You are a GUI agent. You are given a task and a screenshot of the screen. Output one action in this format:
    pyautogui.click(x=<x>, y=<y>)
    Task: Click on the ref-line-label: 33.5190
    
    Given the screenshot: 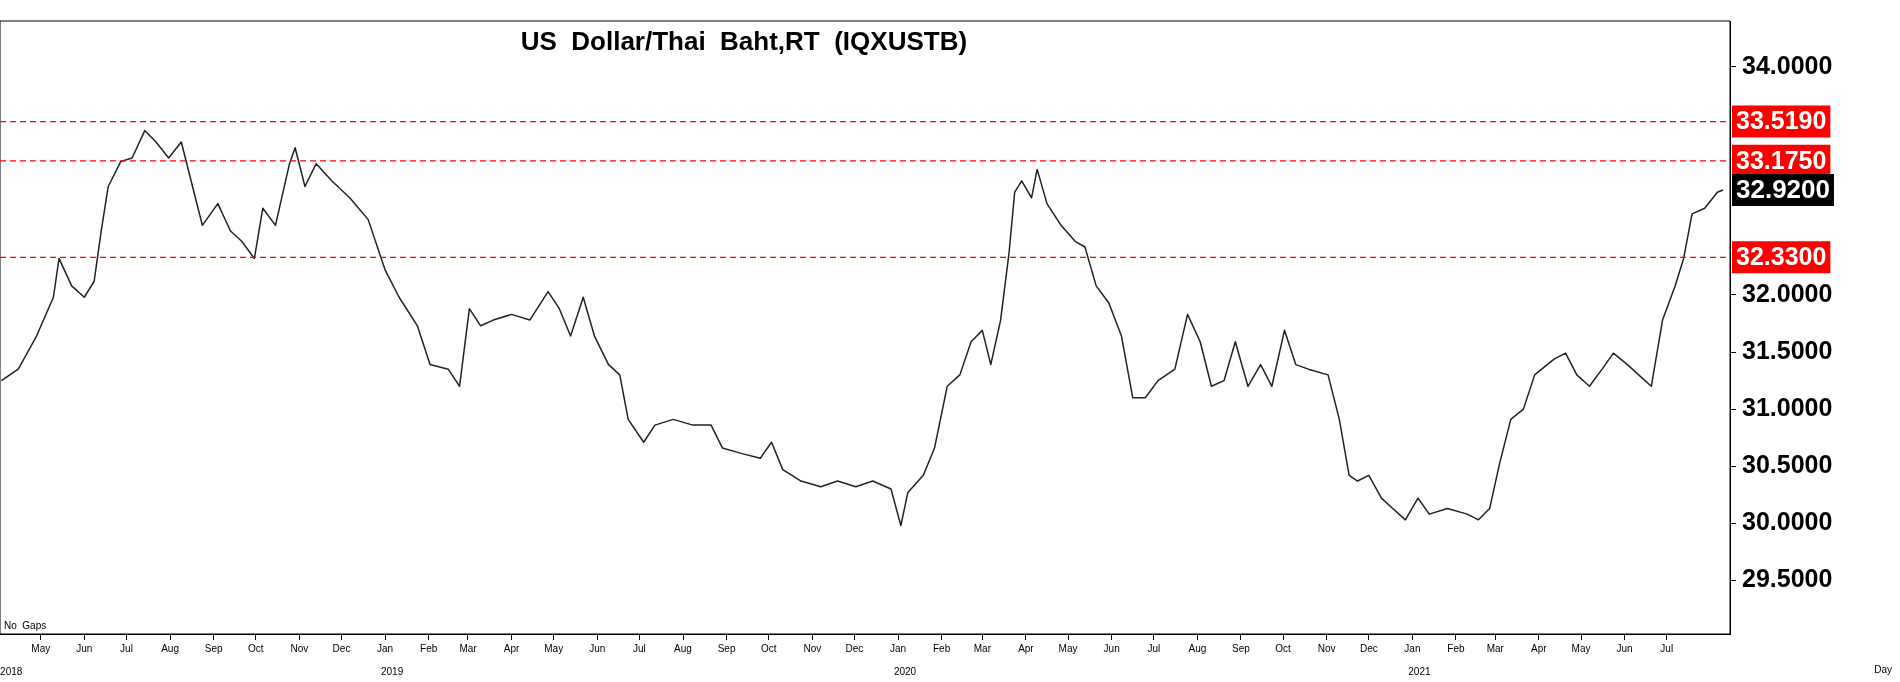 What is the action you would take?
    pyautogui.click(x=1781, y=120)
    